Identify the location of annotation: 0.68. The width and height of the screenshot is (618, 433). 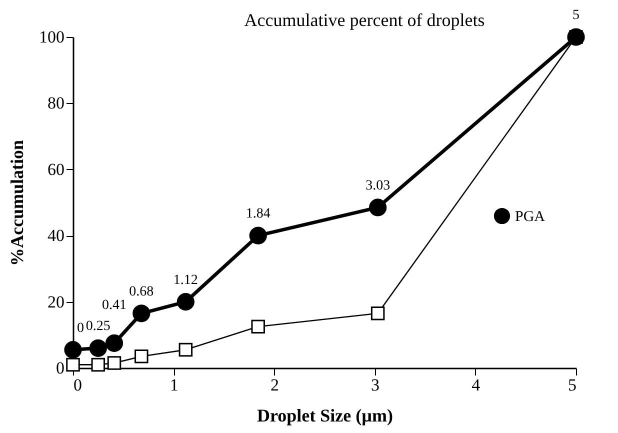
(141, 292).